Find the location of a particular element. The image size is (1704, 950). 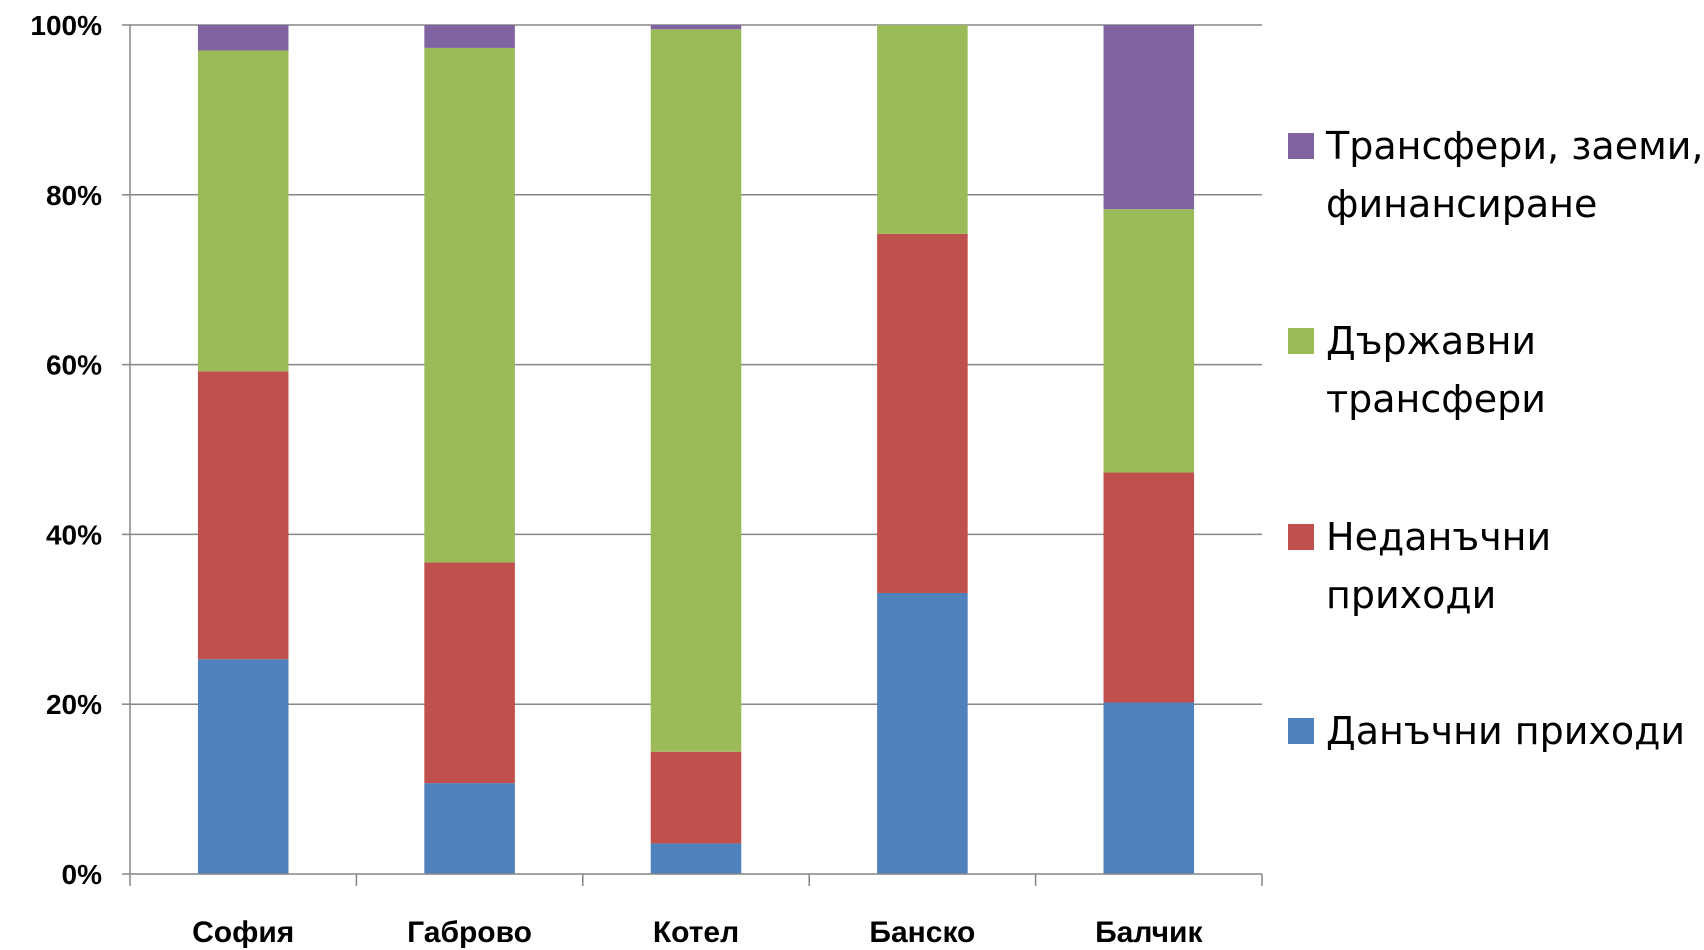

x-tick-label: София is located at coordinates (243, 932).